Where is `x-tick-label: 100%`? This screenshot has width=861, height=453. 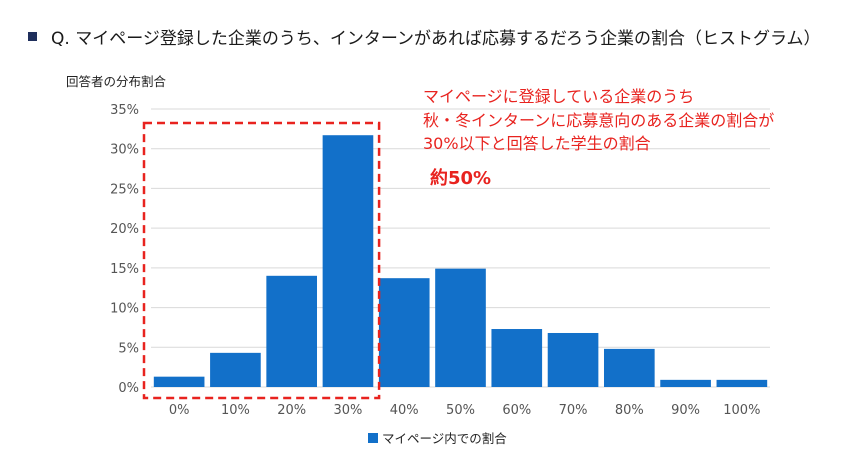 x-tick-label: 100% is located at coordinates (741, 410).